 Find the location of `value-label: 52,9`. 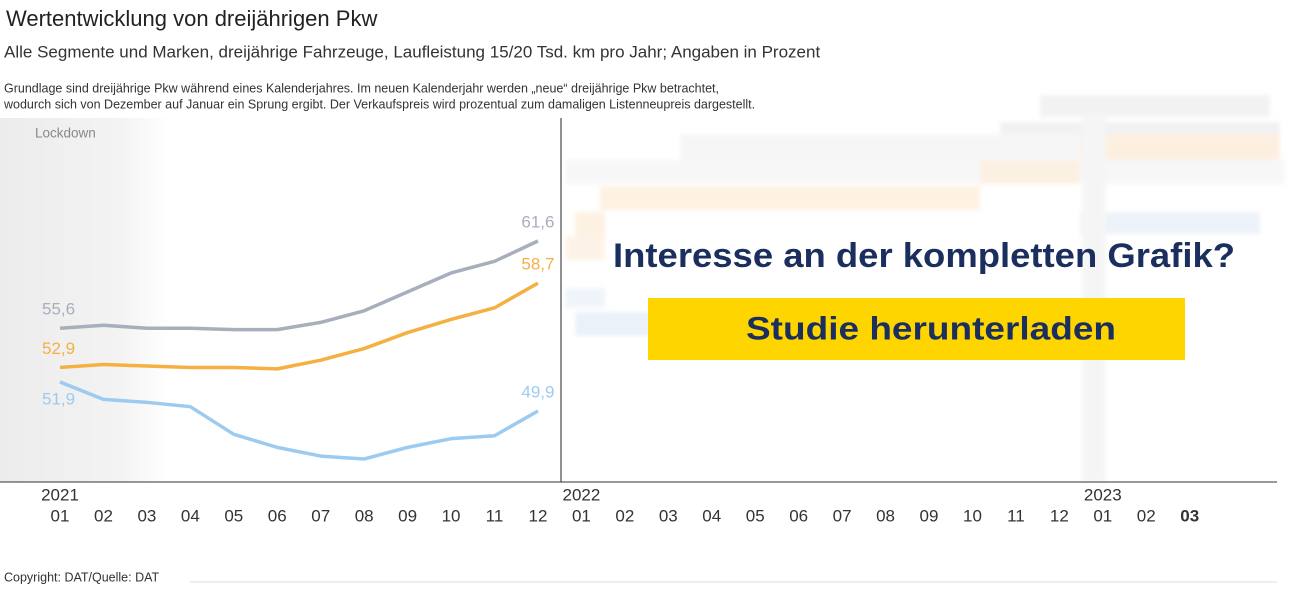

value-label: 52,9 is located at coordinates (58, 348).